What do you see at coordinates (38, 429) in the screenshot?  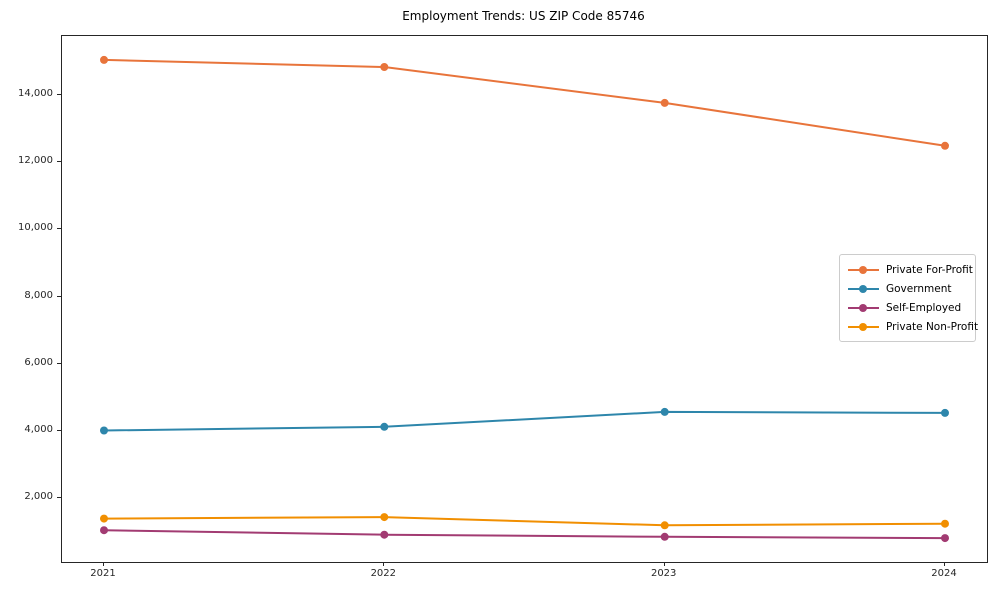 I see `y-tick-label: 4,000` at bounding box center [38, 429].